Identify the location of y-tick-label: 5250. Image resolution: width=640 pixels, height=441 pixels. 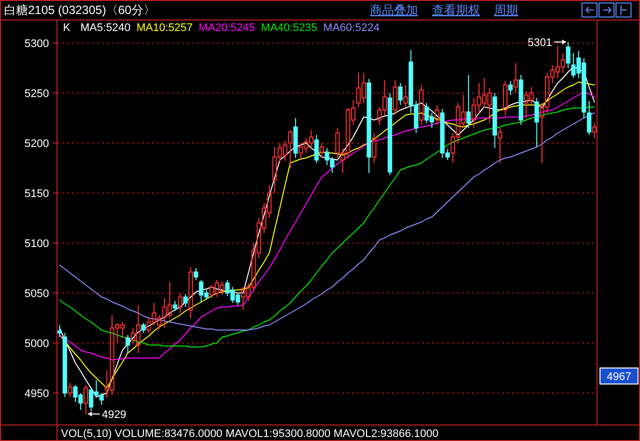
(36, 94).